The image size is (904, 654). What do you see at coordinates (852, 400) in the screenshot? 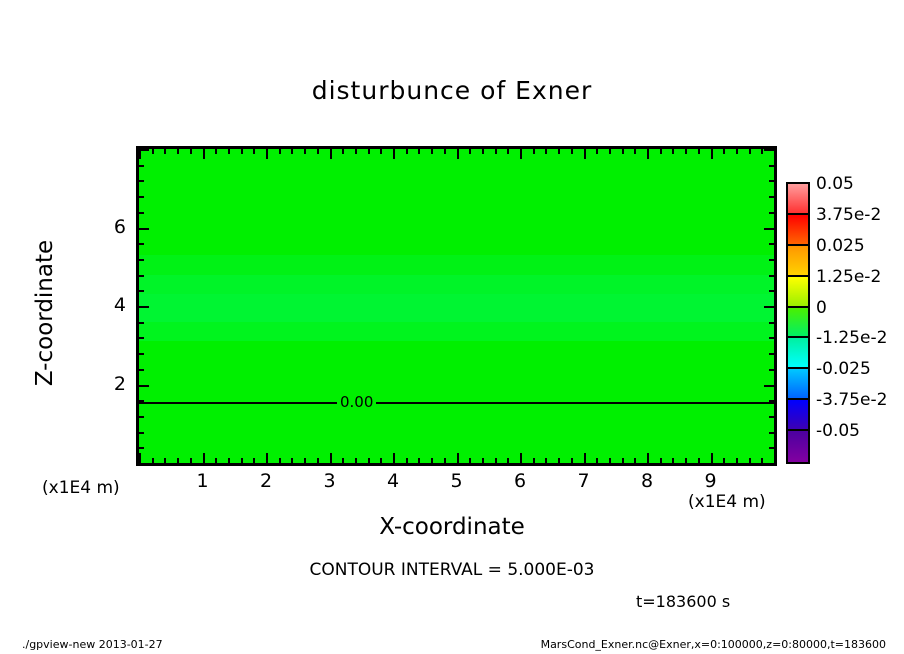
I see `colorbar-label: -3.75e-2` at bounding box center [852, 400].